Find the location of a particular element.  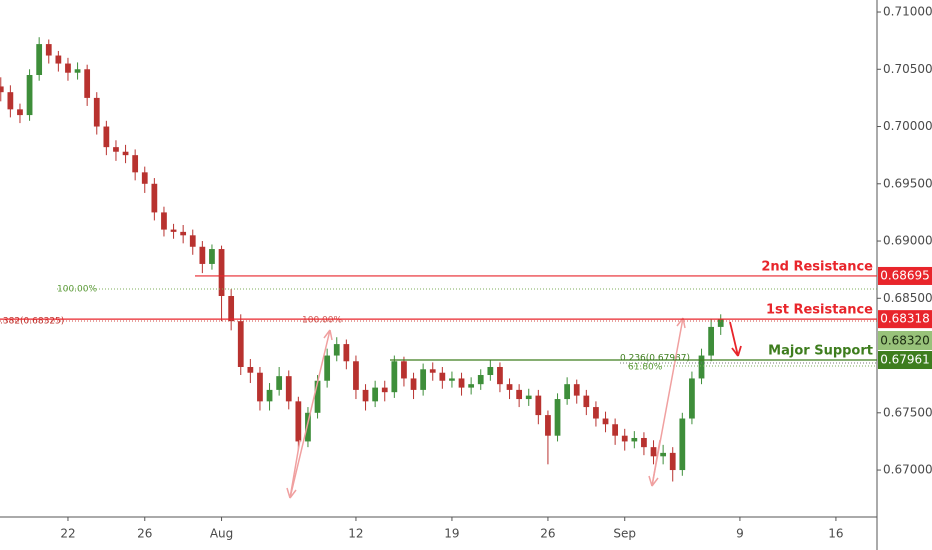

x-tick-label: 22 is located at coordinates (67, 534).